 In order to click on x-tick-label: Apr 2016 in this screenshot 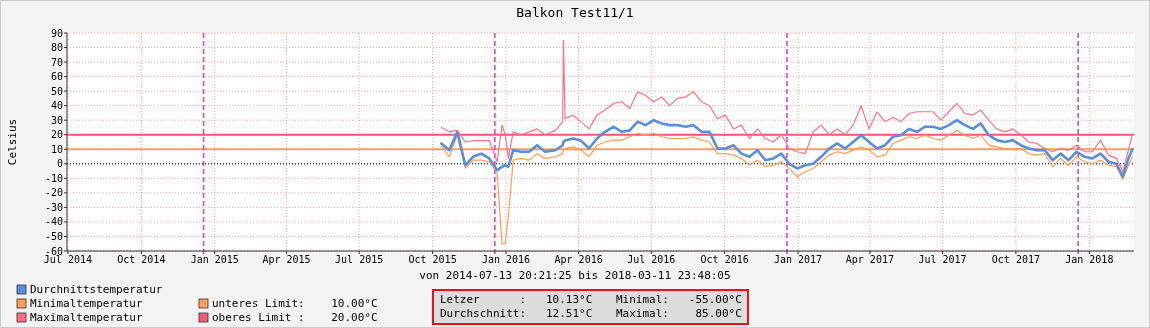, I will do `click(578, 259)`.